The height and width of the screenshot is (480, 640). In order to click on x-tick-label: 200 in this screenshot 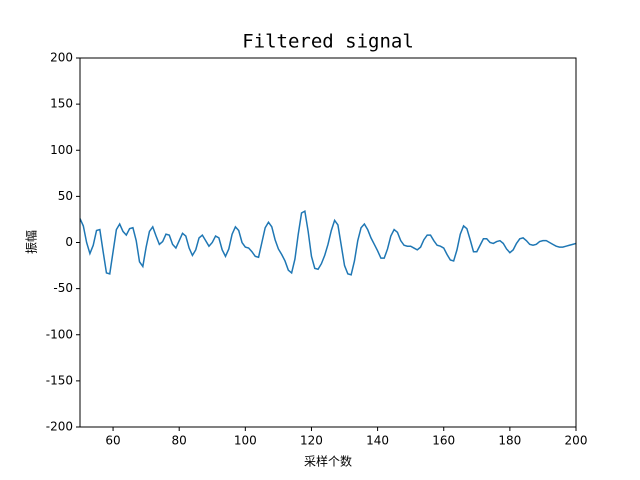, I will do `click(576, 441)`.